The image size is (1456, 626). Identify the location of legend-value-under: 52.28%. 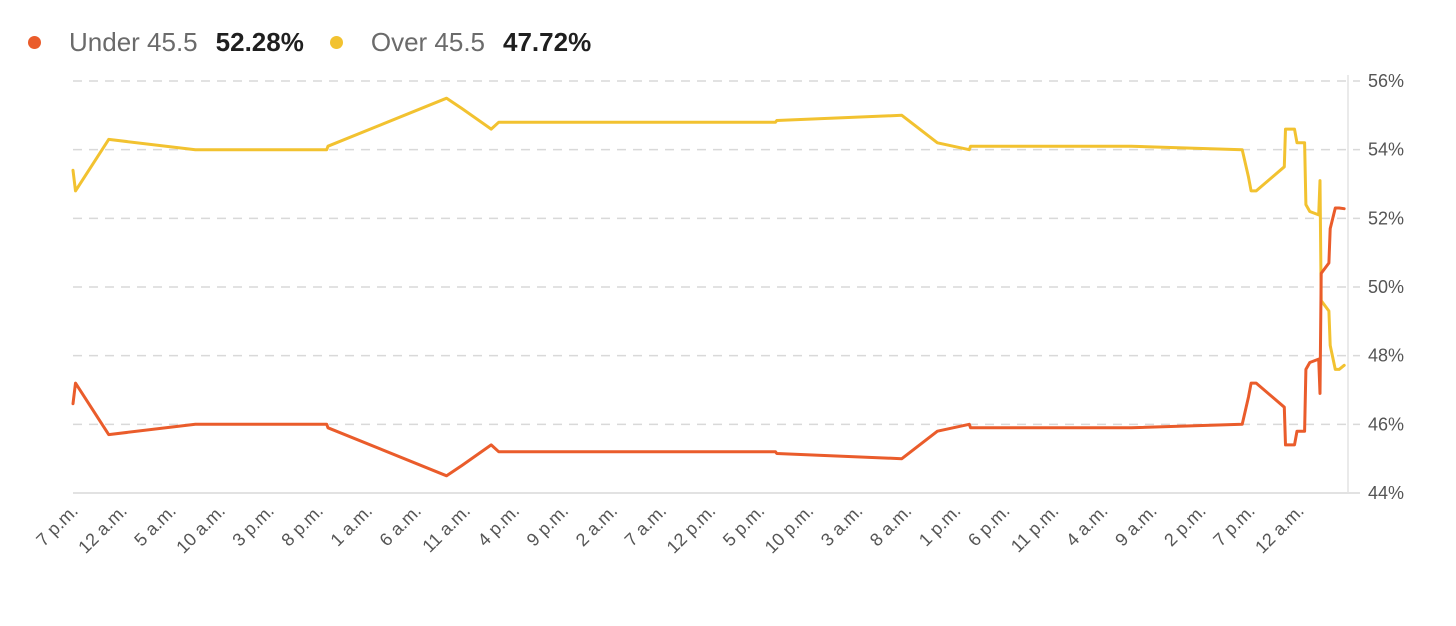
(259, 41).